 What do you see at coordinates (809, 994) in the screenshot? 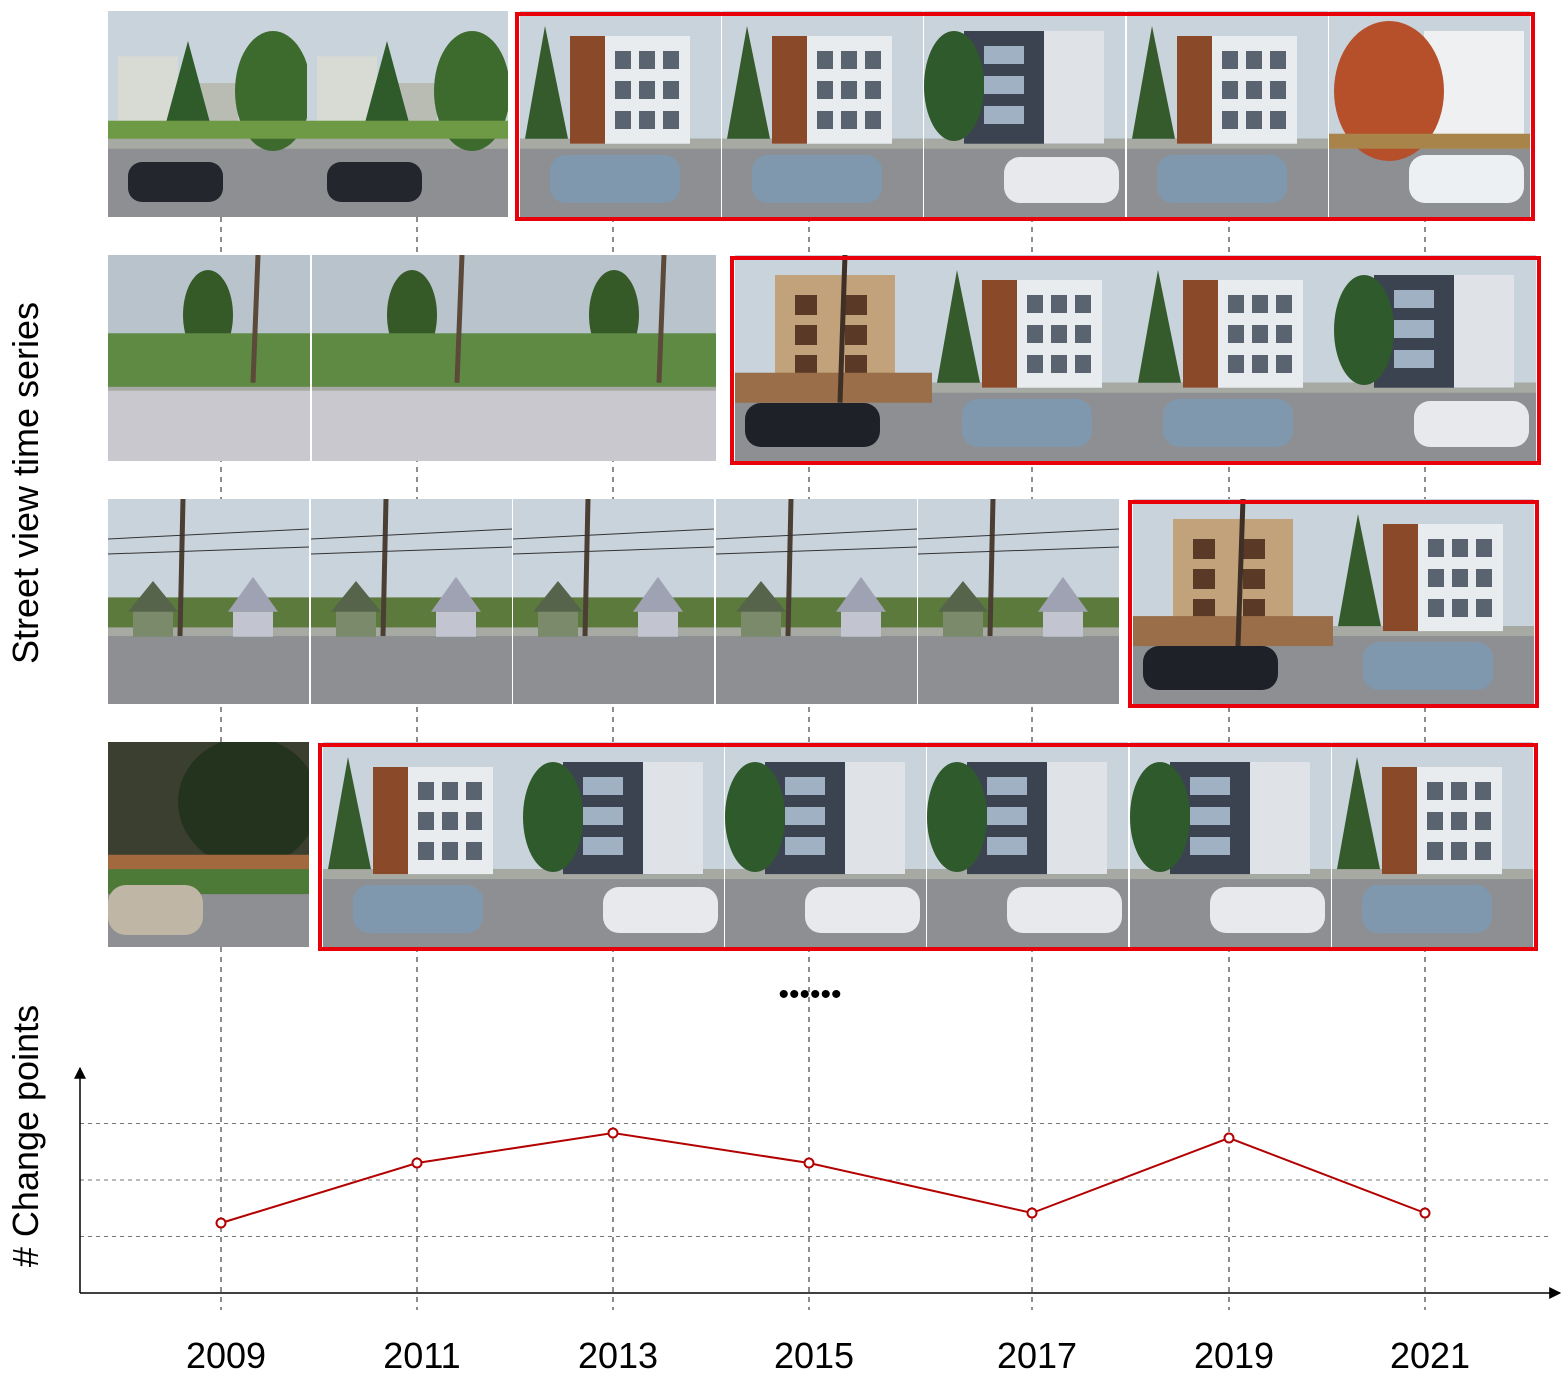
I see `ellipsis: ••••••` at bounding box center [809, 994].